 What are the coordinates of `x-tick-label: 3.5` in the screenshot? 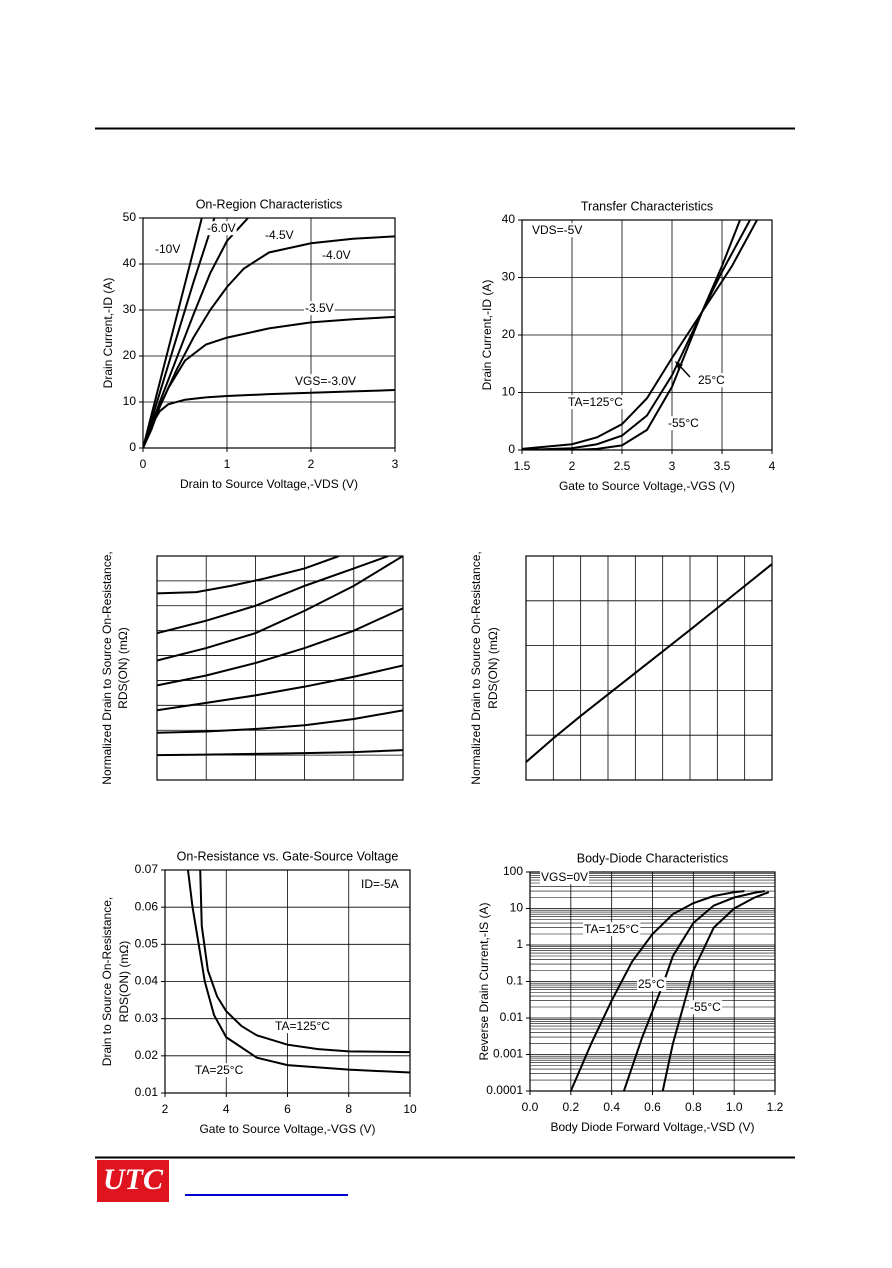 It's located at (722, 466).